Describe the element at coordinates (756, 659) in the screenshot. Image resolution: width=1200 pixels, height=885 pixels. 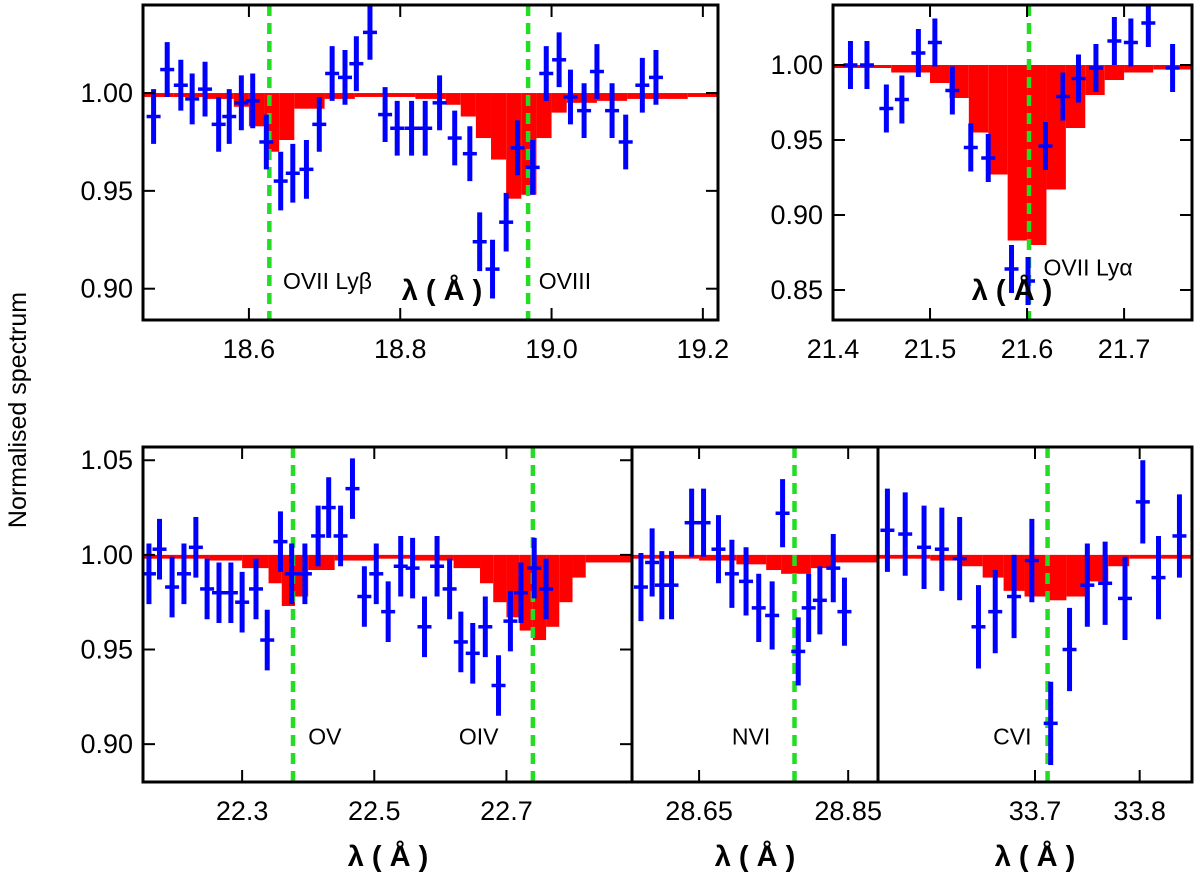
I see `panel-4: 28.65 28.85 λ ( Å ) NVI` at that location.